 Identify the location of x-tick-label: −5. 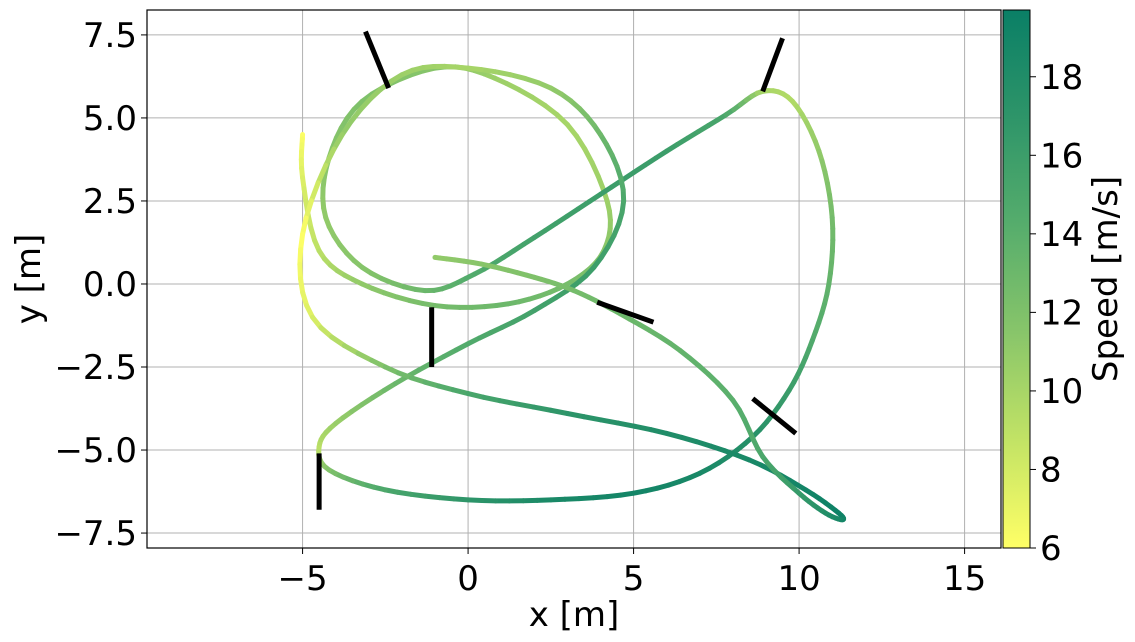
(303, 579).